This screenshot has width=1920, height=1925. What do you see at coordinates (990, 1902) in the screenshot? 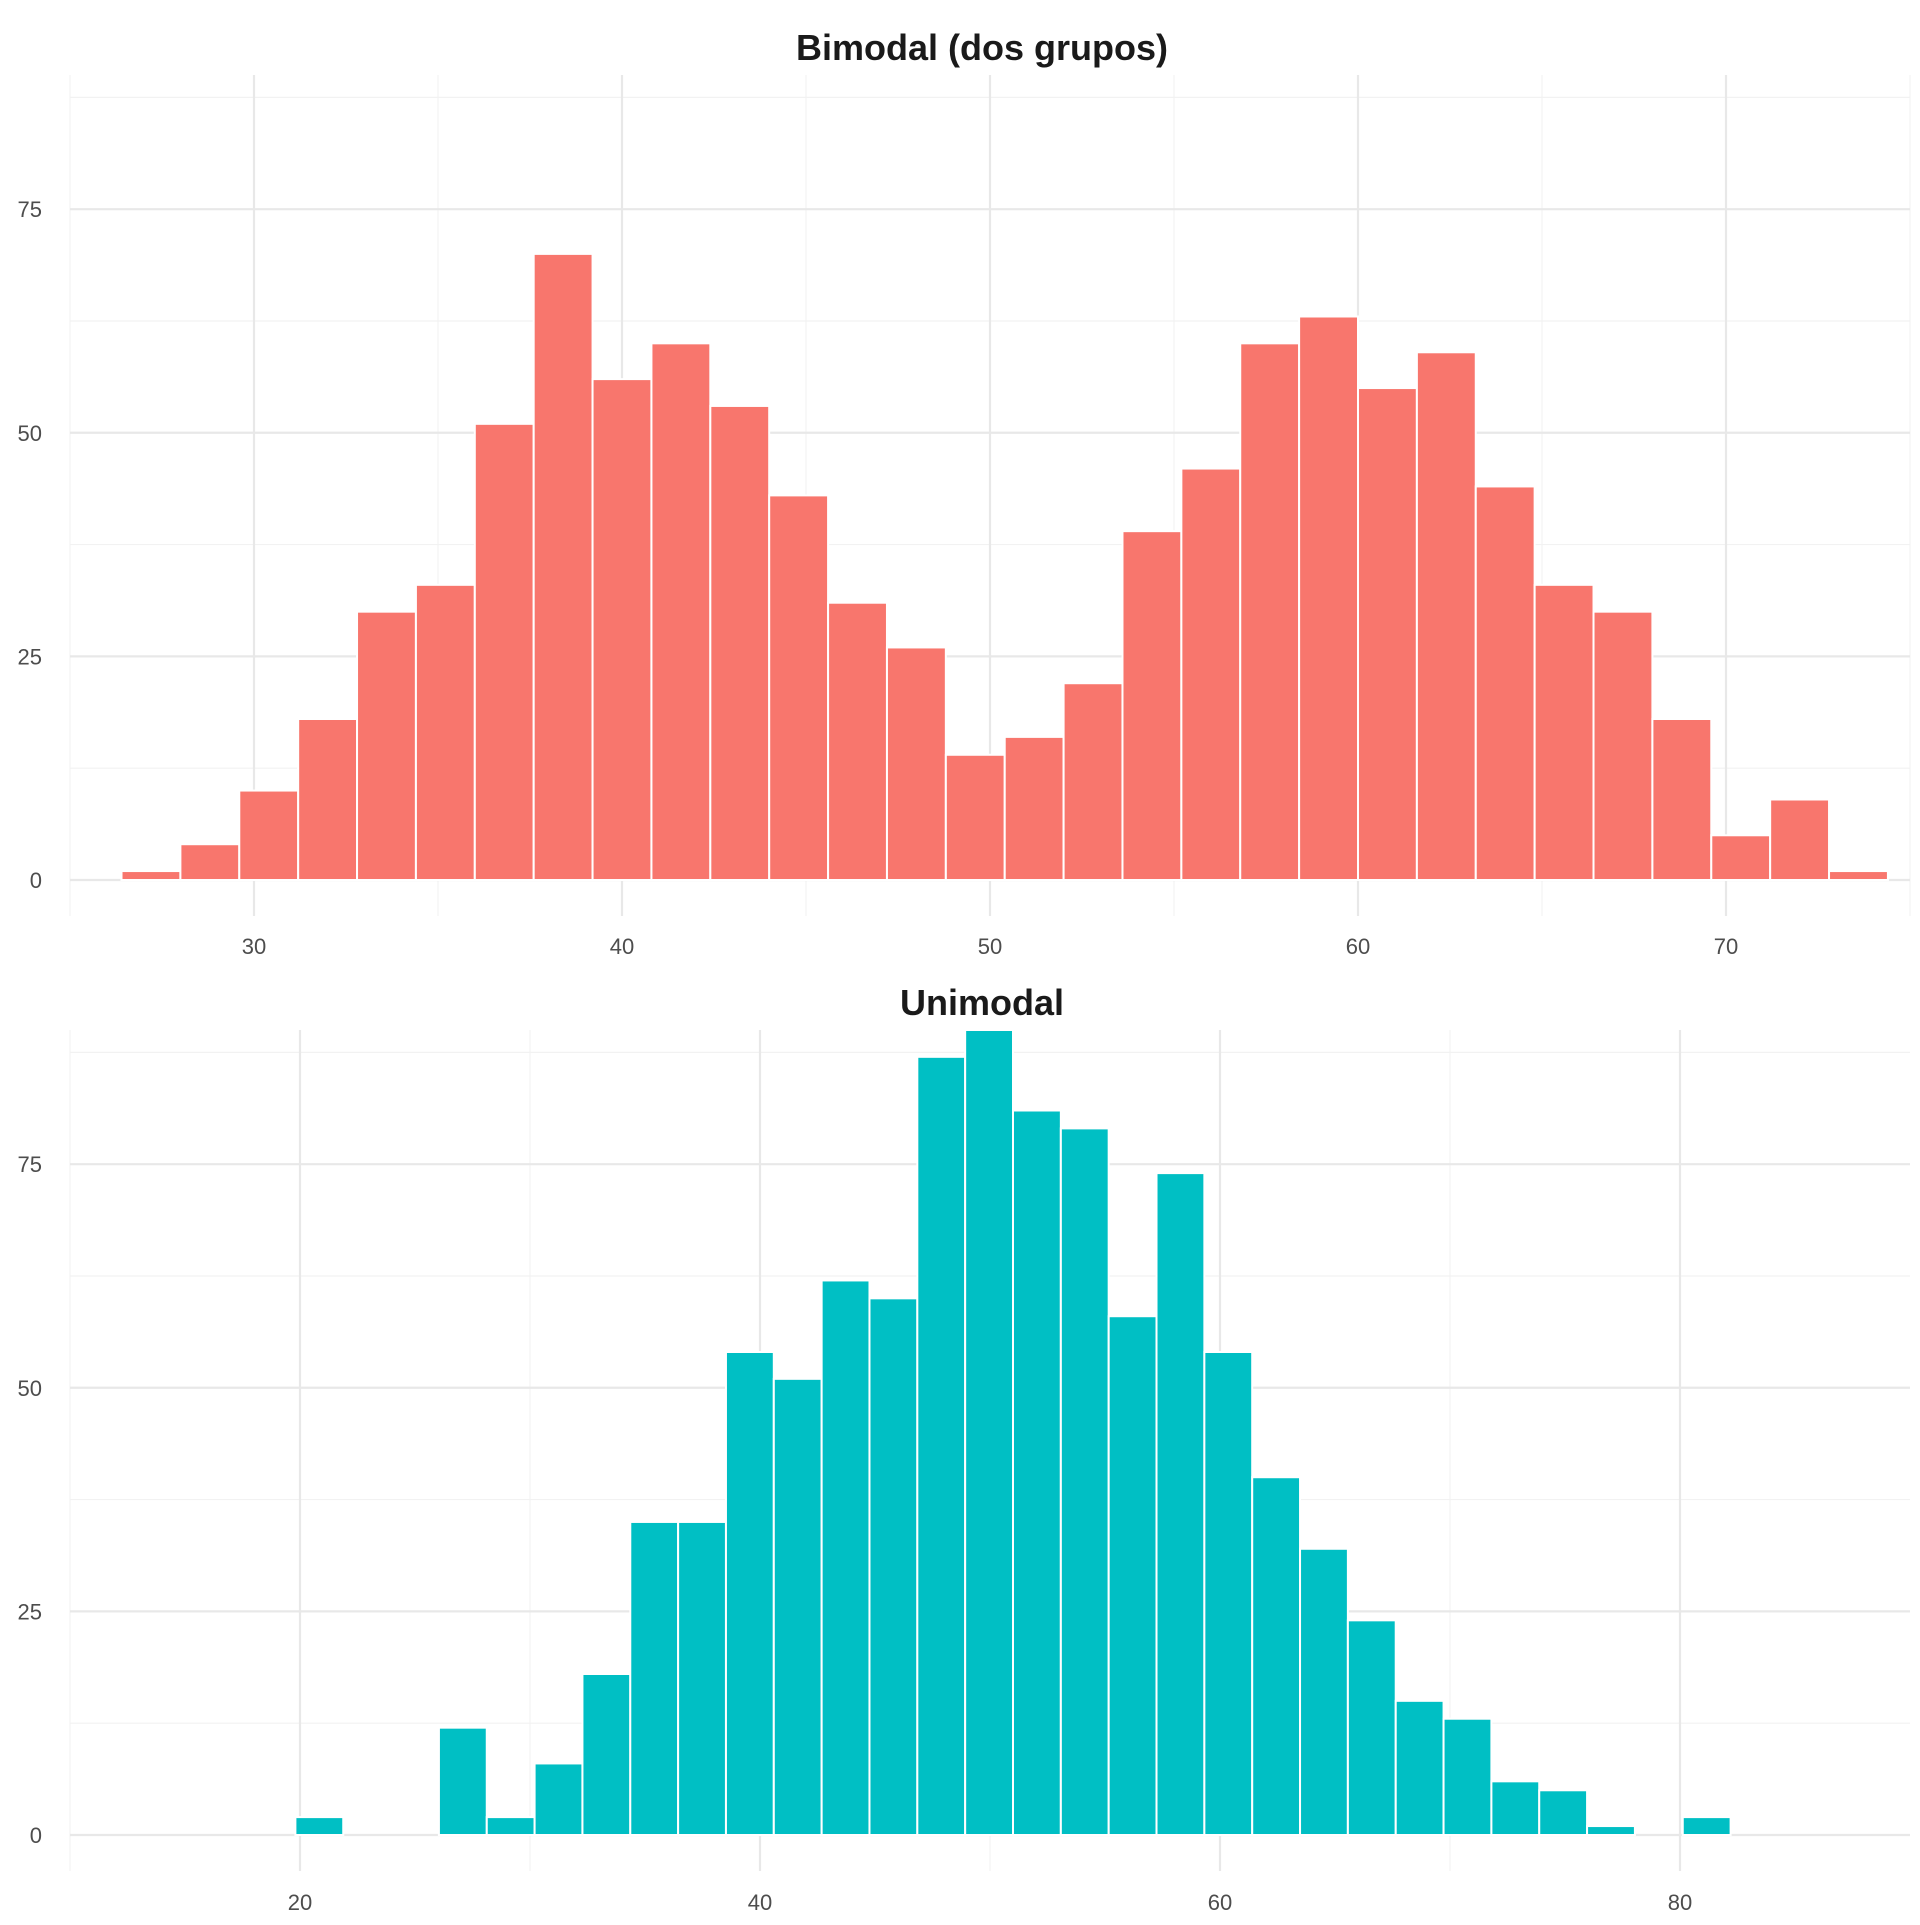
I see `unimodal-x-axis: 20 40 60 80` at bounding box center [990, 1902].